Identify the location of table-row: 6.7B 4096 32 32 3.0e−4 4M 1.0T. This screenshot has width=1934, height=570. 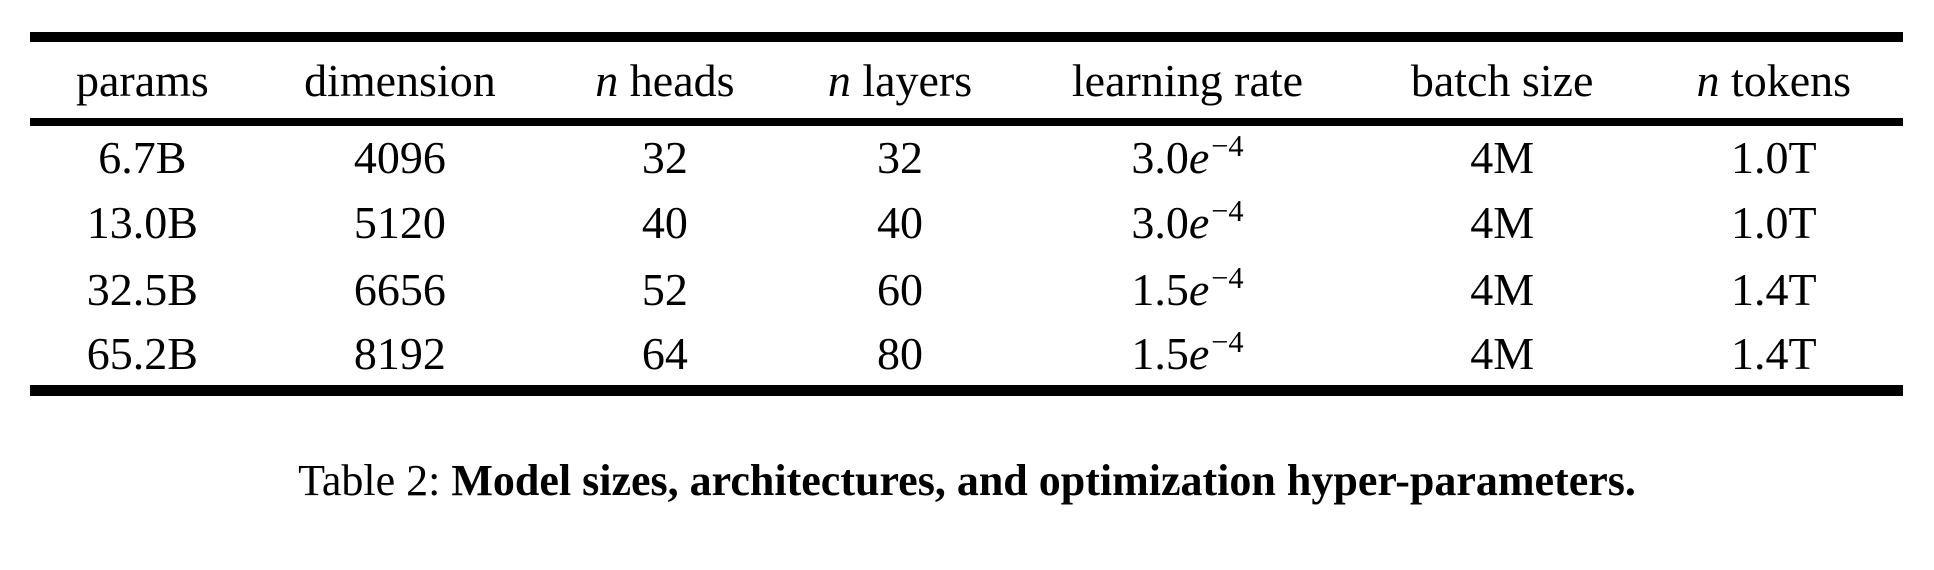
(966, 155).